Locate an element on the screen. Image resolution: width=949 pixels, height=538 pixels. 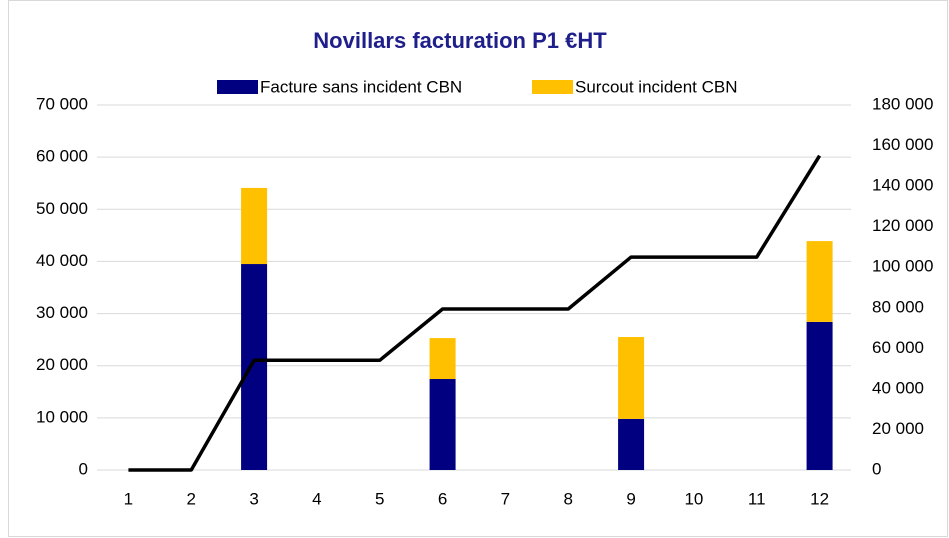
y-tick-label: 20 000 is located at coordinates (62, 364).